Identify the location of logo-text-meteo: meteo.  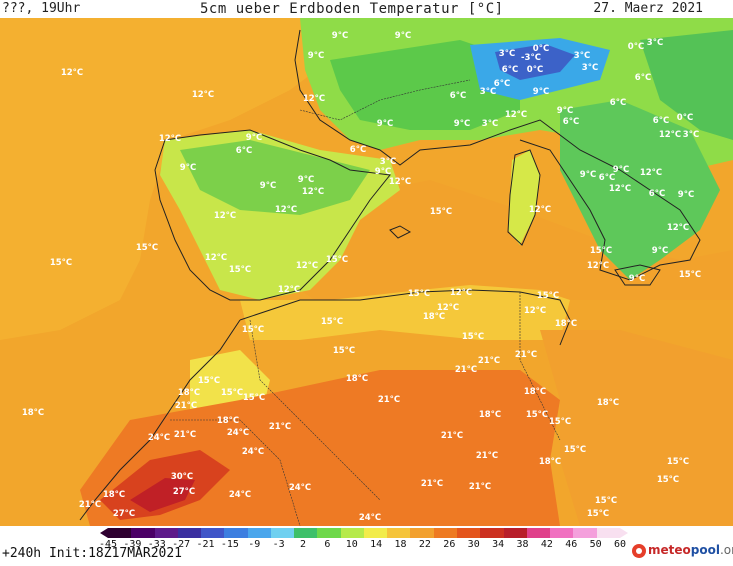
(669, 550).